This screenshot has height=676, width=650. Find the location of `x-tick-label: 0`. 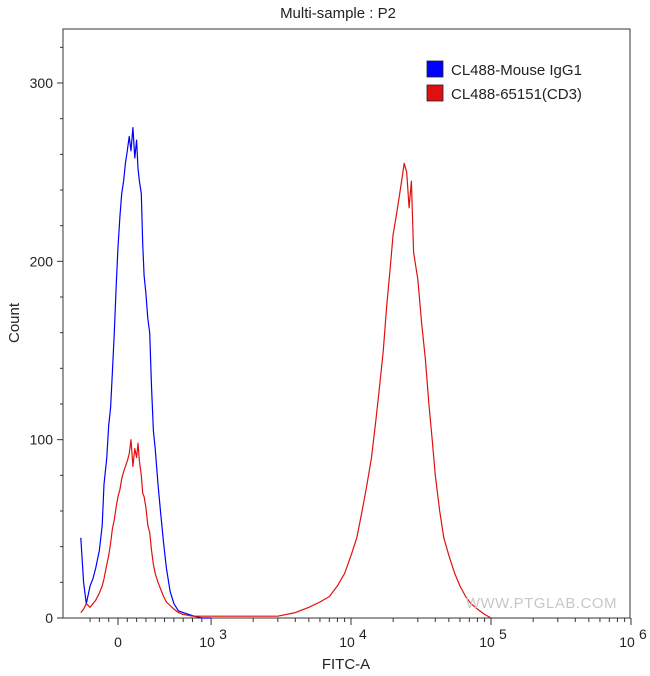

x-tick-label: 0 is located at coordinates (118, 642).